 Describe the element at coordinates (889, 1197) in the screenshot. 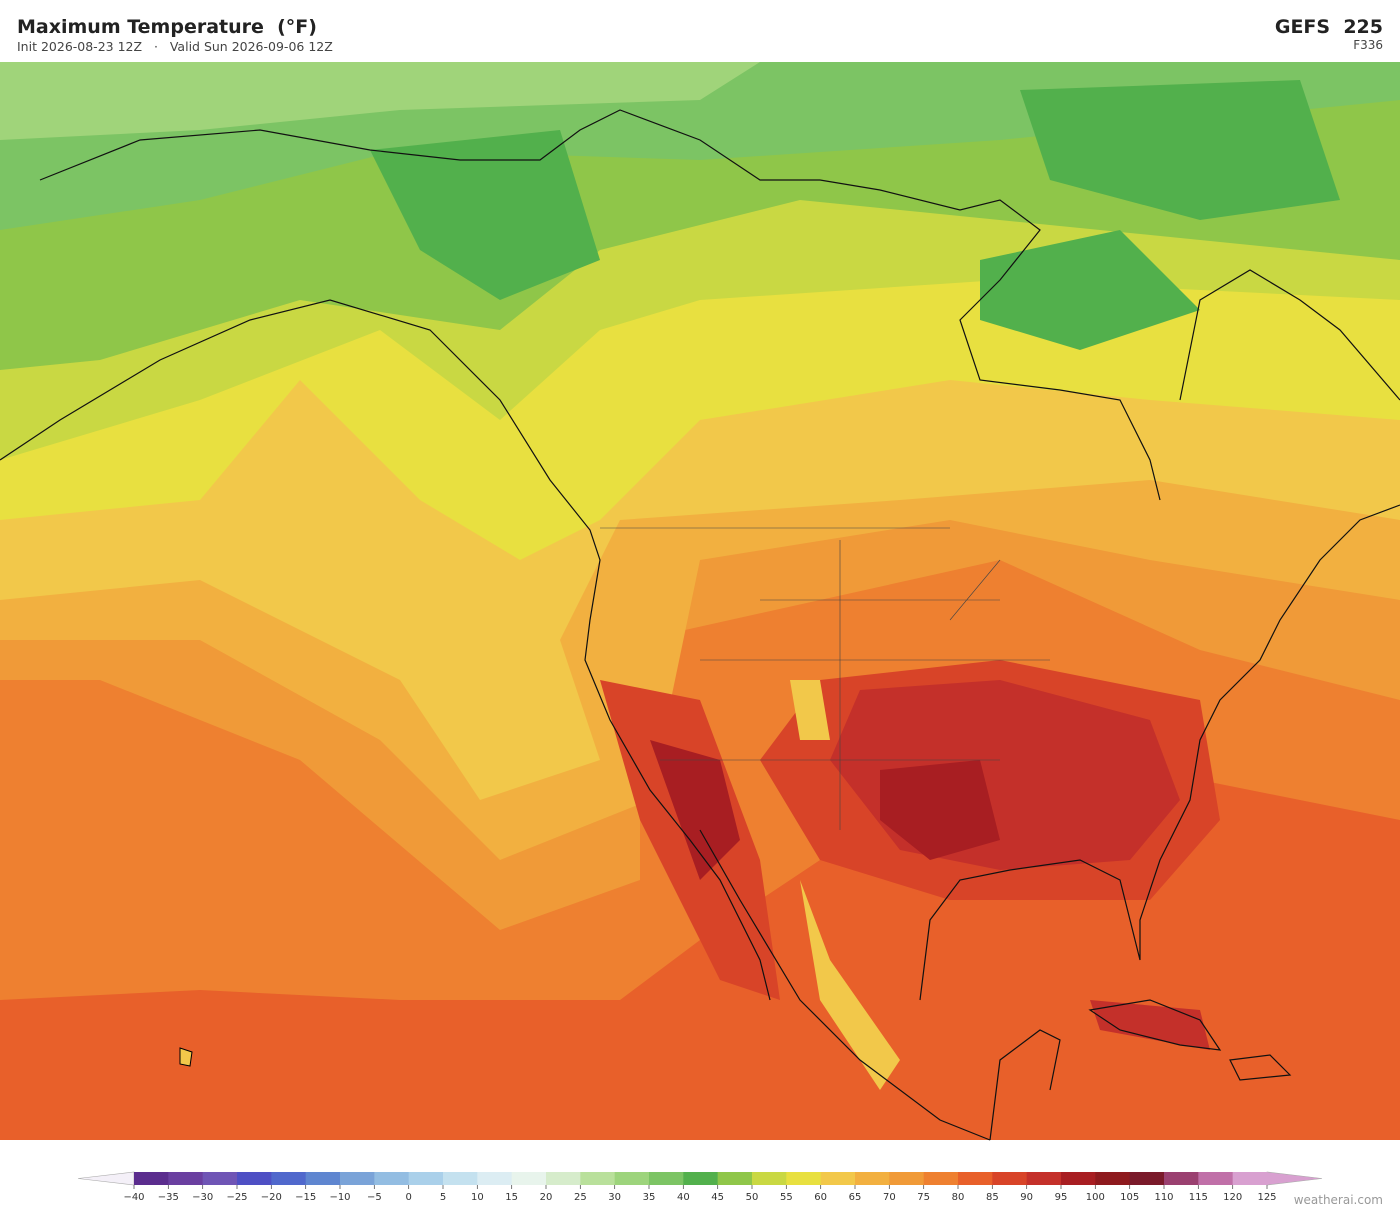

I see `colorbar-tick-label: 70` at that location.